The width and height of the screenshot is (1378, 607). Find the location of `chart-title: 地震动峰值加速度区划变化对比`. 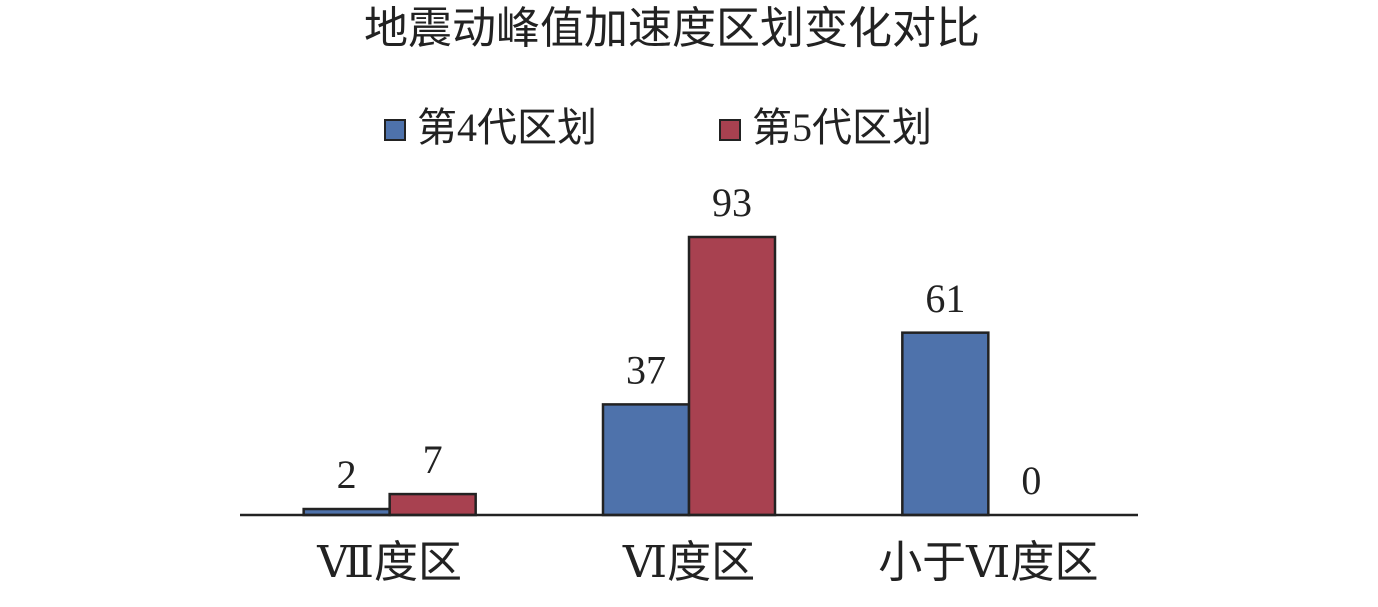

chart-title: 地震动峰值加速度区划变化对比 is located at coordinates (672, 28).